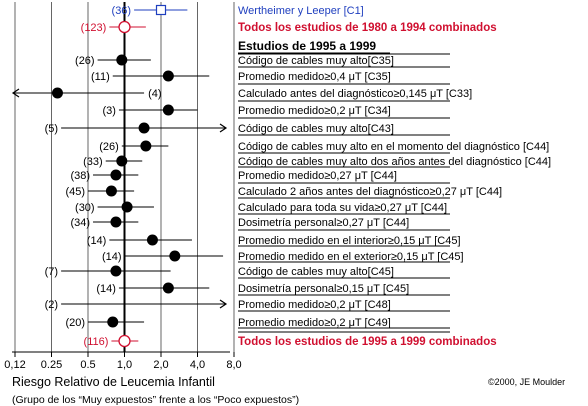  What do you see at coordinates (51, 305) in the screenshot?
I see `sample-size-label: (2)` at bounding box center [51, 305].